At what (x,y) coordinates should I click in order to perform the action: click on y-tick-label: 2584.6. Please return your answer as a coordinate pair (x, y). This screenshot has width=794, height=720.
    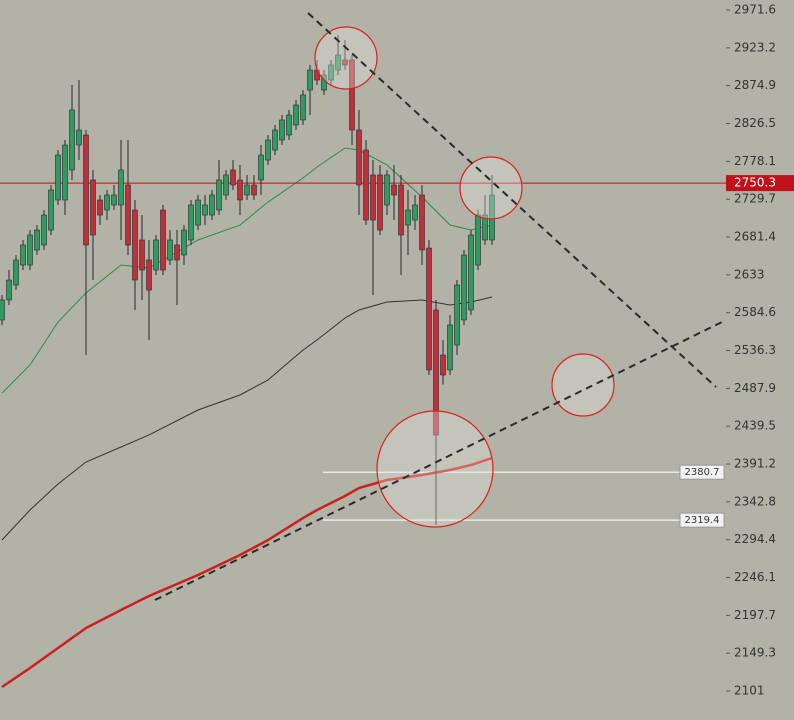
    Looking at the image, I should click on (755, 312).